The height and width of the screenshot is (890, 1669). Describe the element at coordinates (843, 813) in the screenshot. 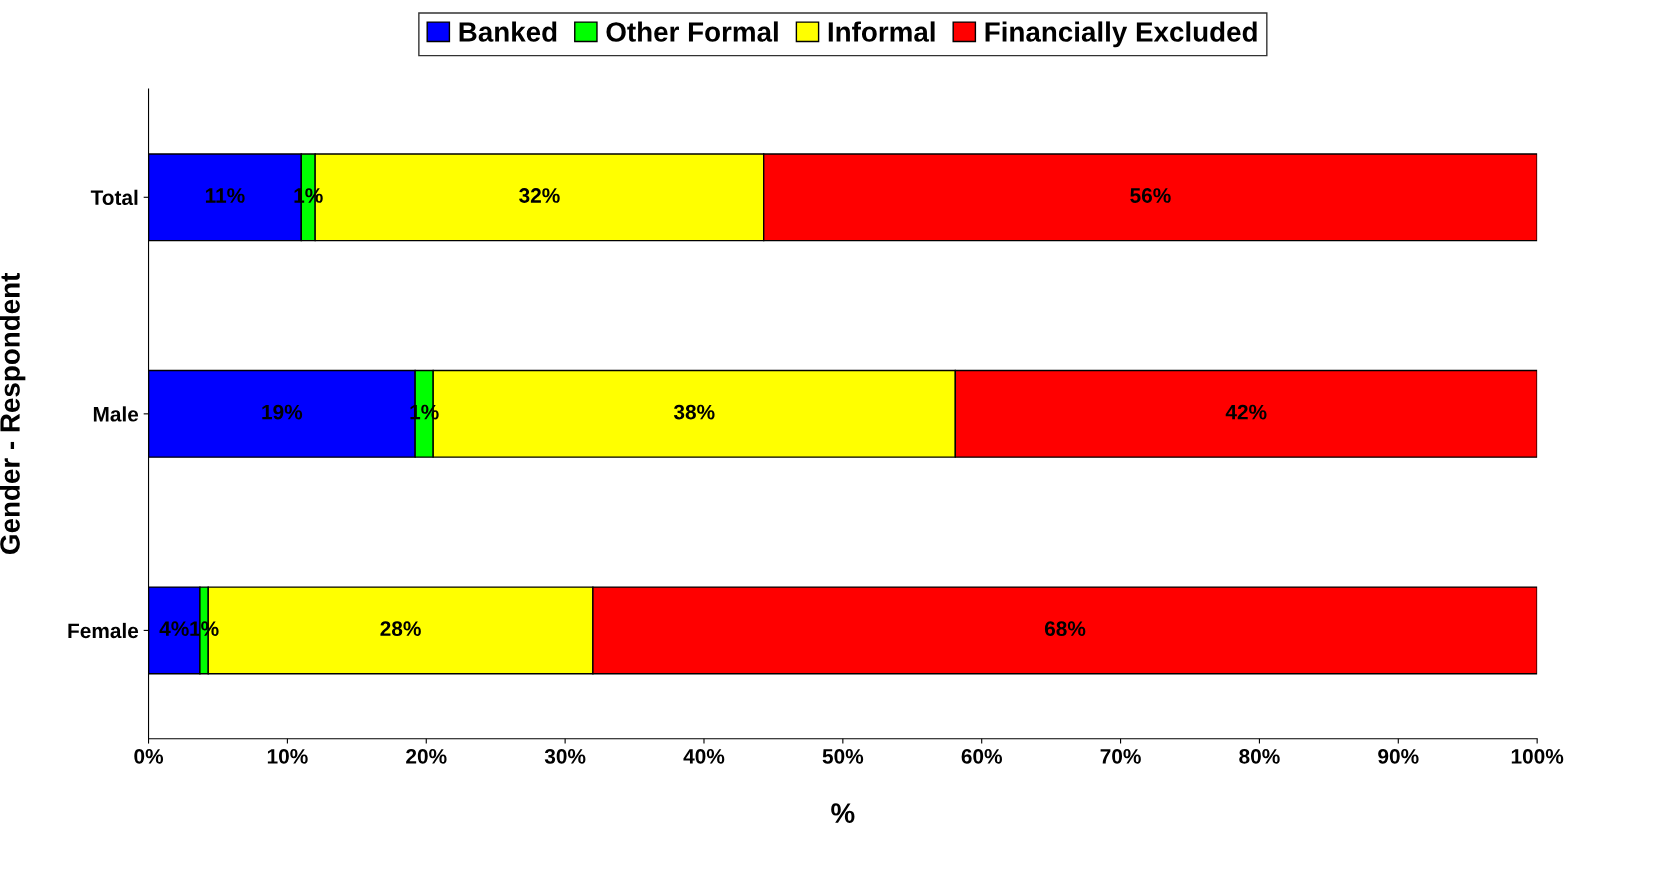

I see `x-axis-title: %` at that location.